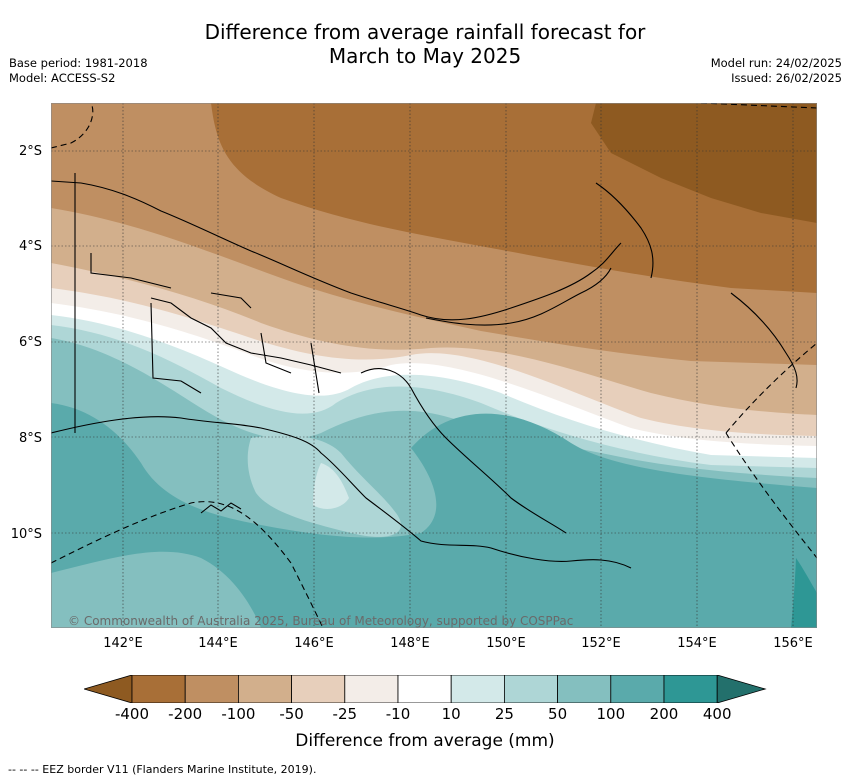  Describe the element at coordinates (611, 714) in the screenshot. I see `colorbar-tick-label: 100` at that location.